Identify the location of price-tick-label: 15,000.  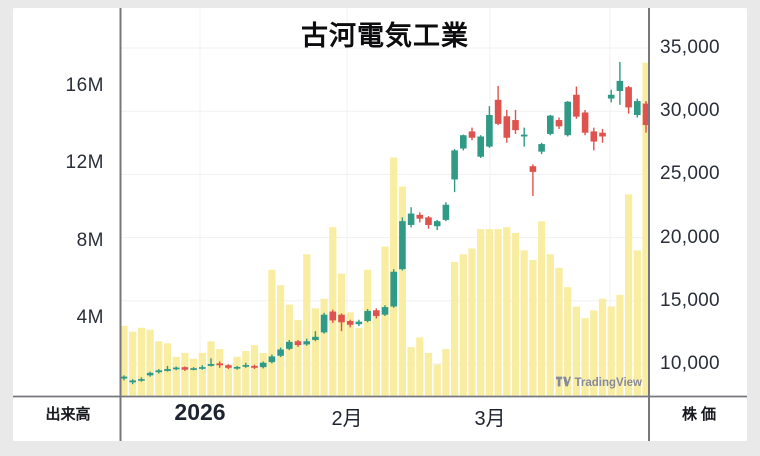
(690, 300).